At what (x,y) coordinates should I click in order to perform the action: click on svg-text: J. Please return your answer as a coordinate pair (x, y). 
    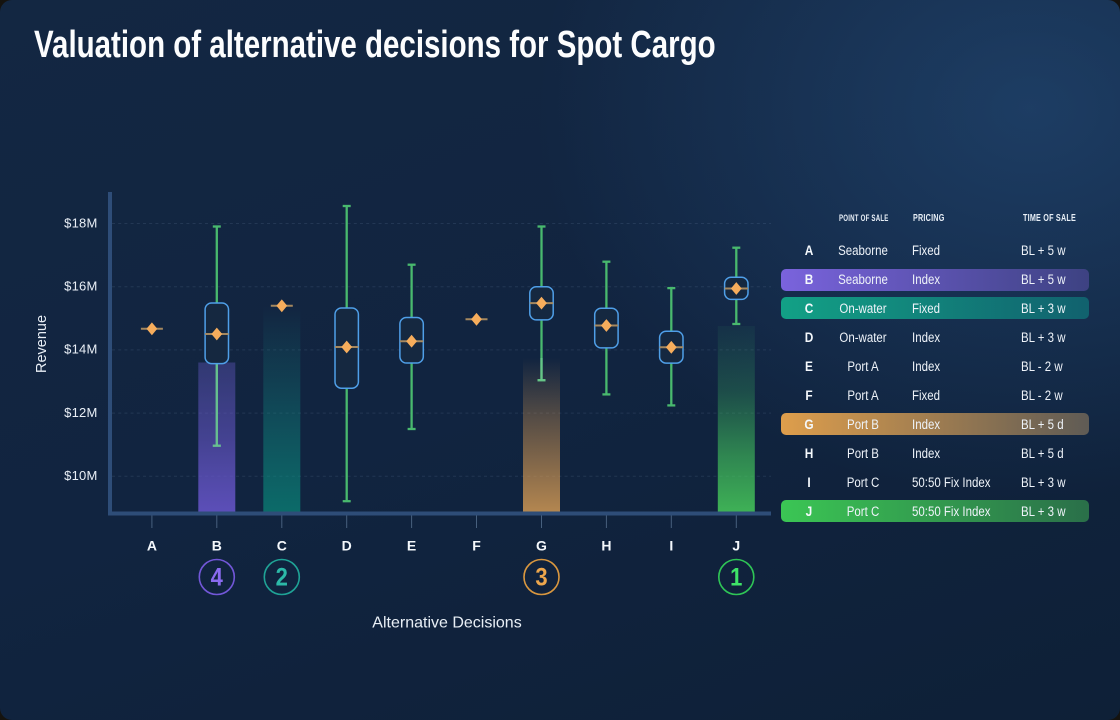
    Looking at the image, I should click on (736, 546).